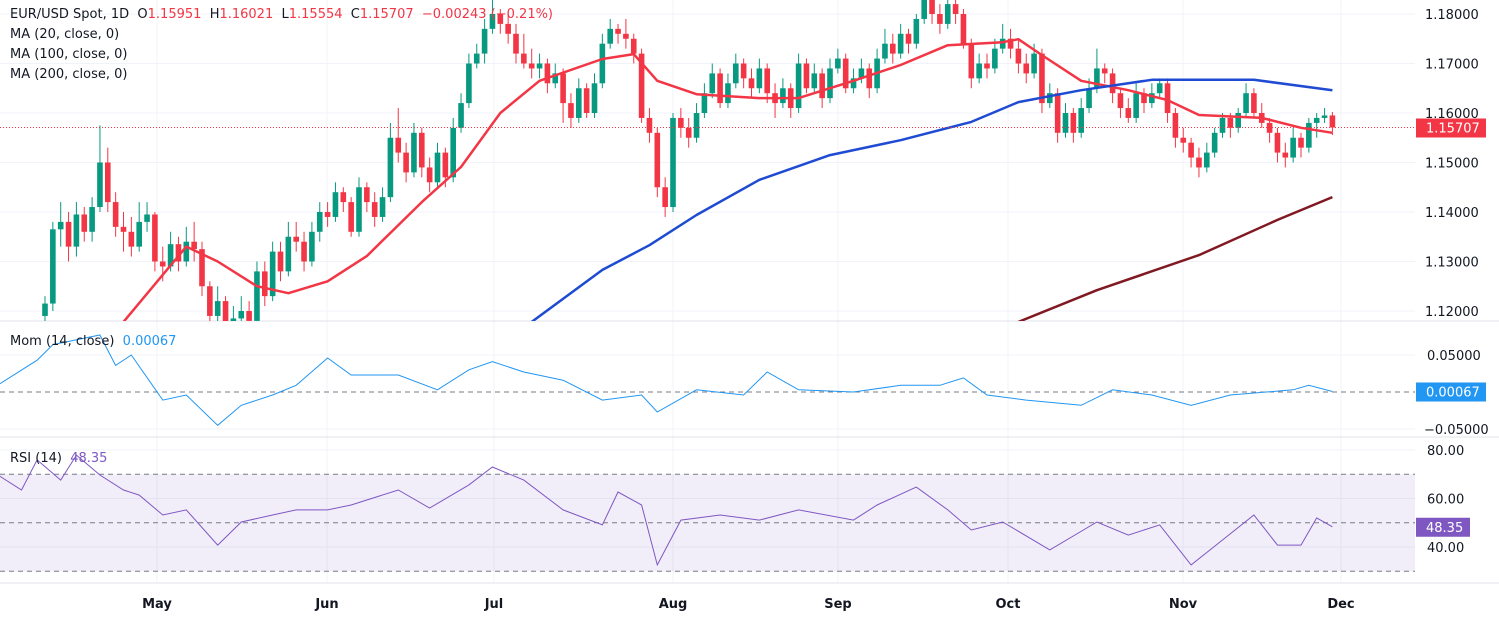 The width and height of the screenshot is (1499, 621). I want to click on price-tick-label: 1.15000, so click(1452, 164).